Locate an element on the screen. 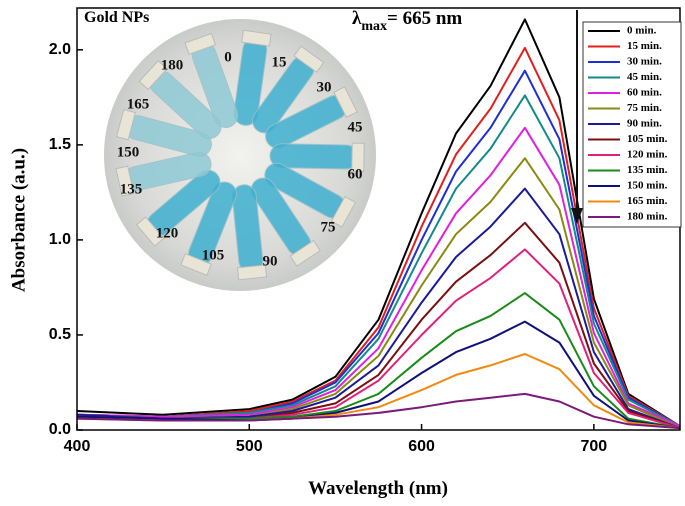 Image resolution: width=685 pixels, height=506 pixels. inset-label: 90 is located at coordinates (270, 261).